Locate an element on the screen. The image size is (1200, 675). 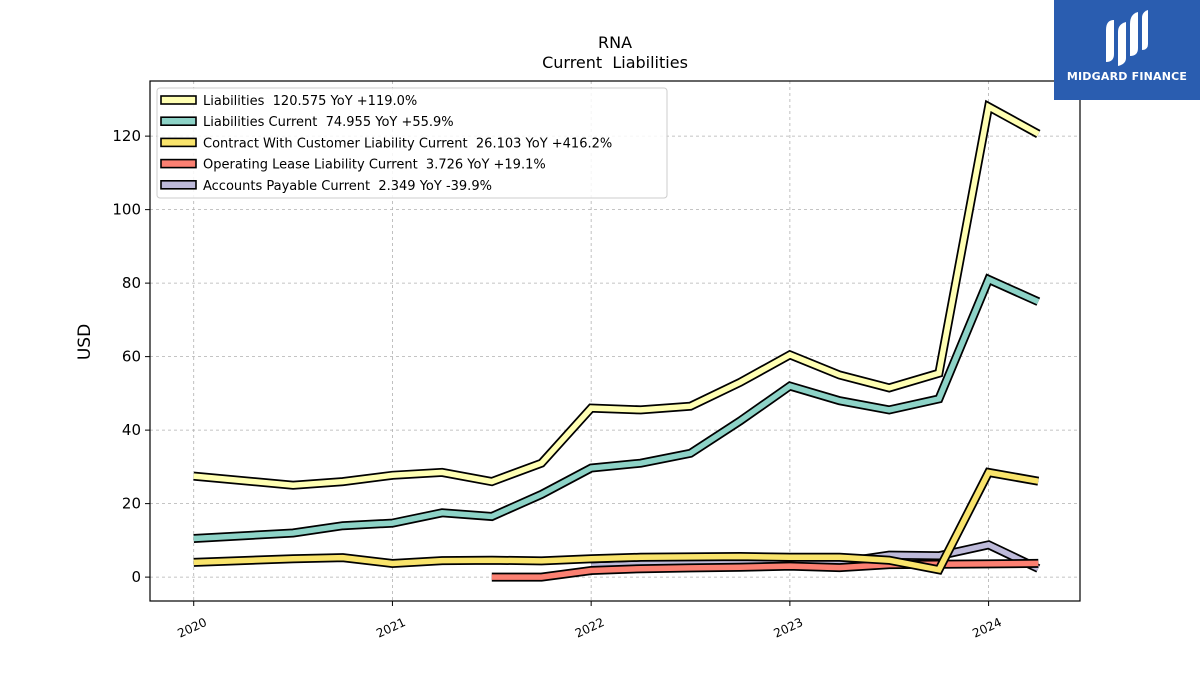
midgard-finance-logo: MIDGARD FINANCE is located at coordinates (1127, 50).